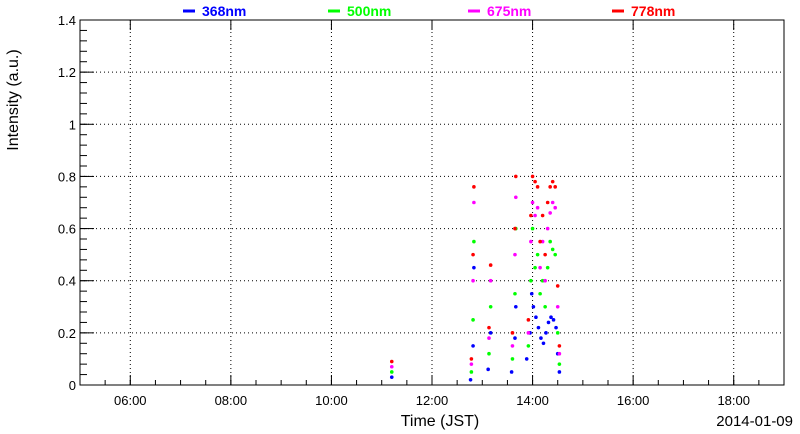 This screenshot has height=434, width=800. Describe the element at coordinates (67, 229) in the screenshot. I see `y-tick-label: 0.6` at that location.